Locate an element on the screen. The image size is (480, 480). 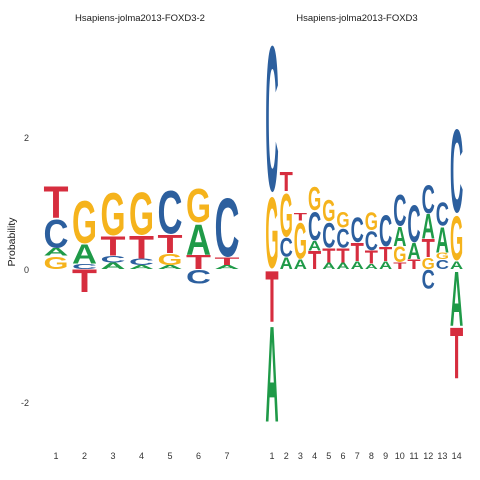
x-tick-label: 13 is located at coordinates (442, 456).